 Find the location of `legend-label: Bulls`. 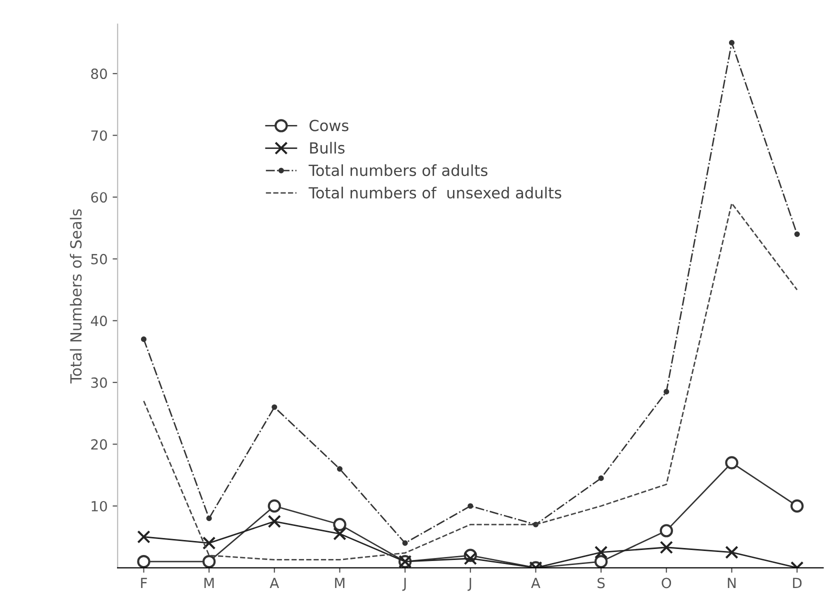

legend-label: Bulls is located at coordinates (327, 148).